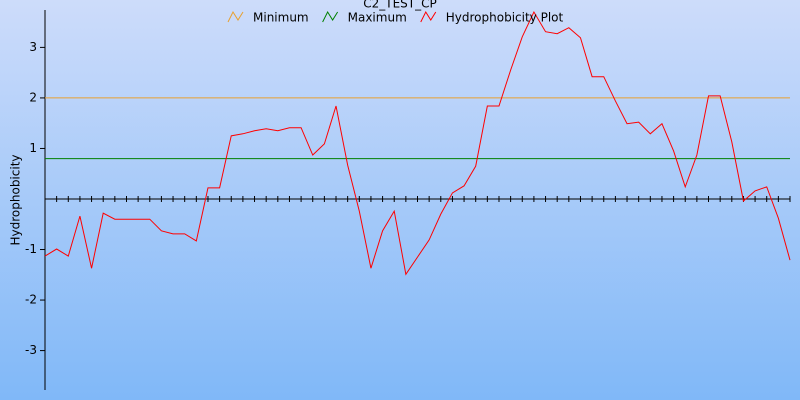 The height and width of the screenshot is (400, 800). Describe the element at coordinates (16, 199) in the screenshot. I see `y-axis-label: Hydrophobicity` at that location.